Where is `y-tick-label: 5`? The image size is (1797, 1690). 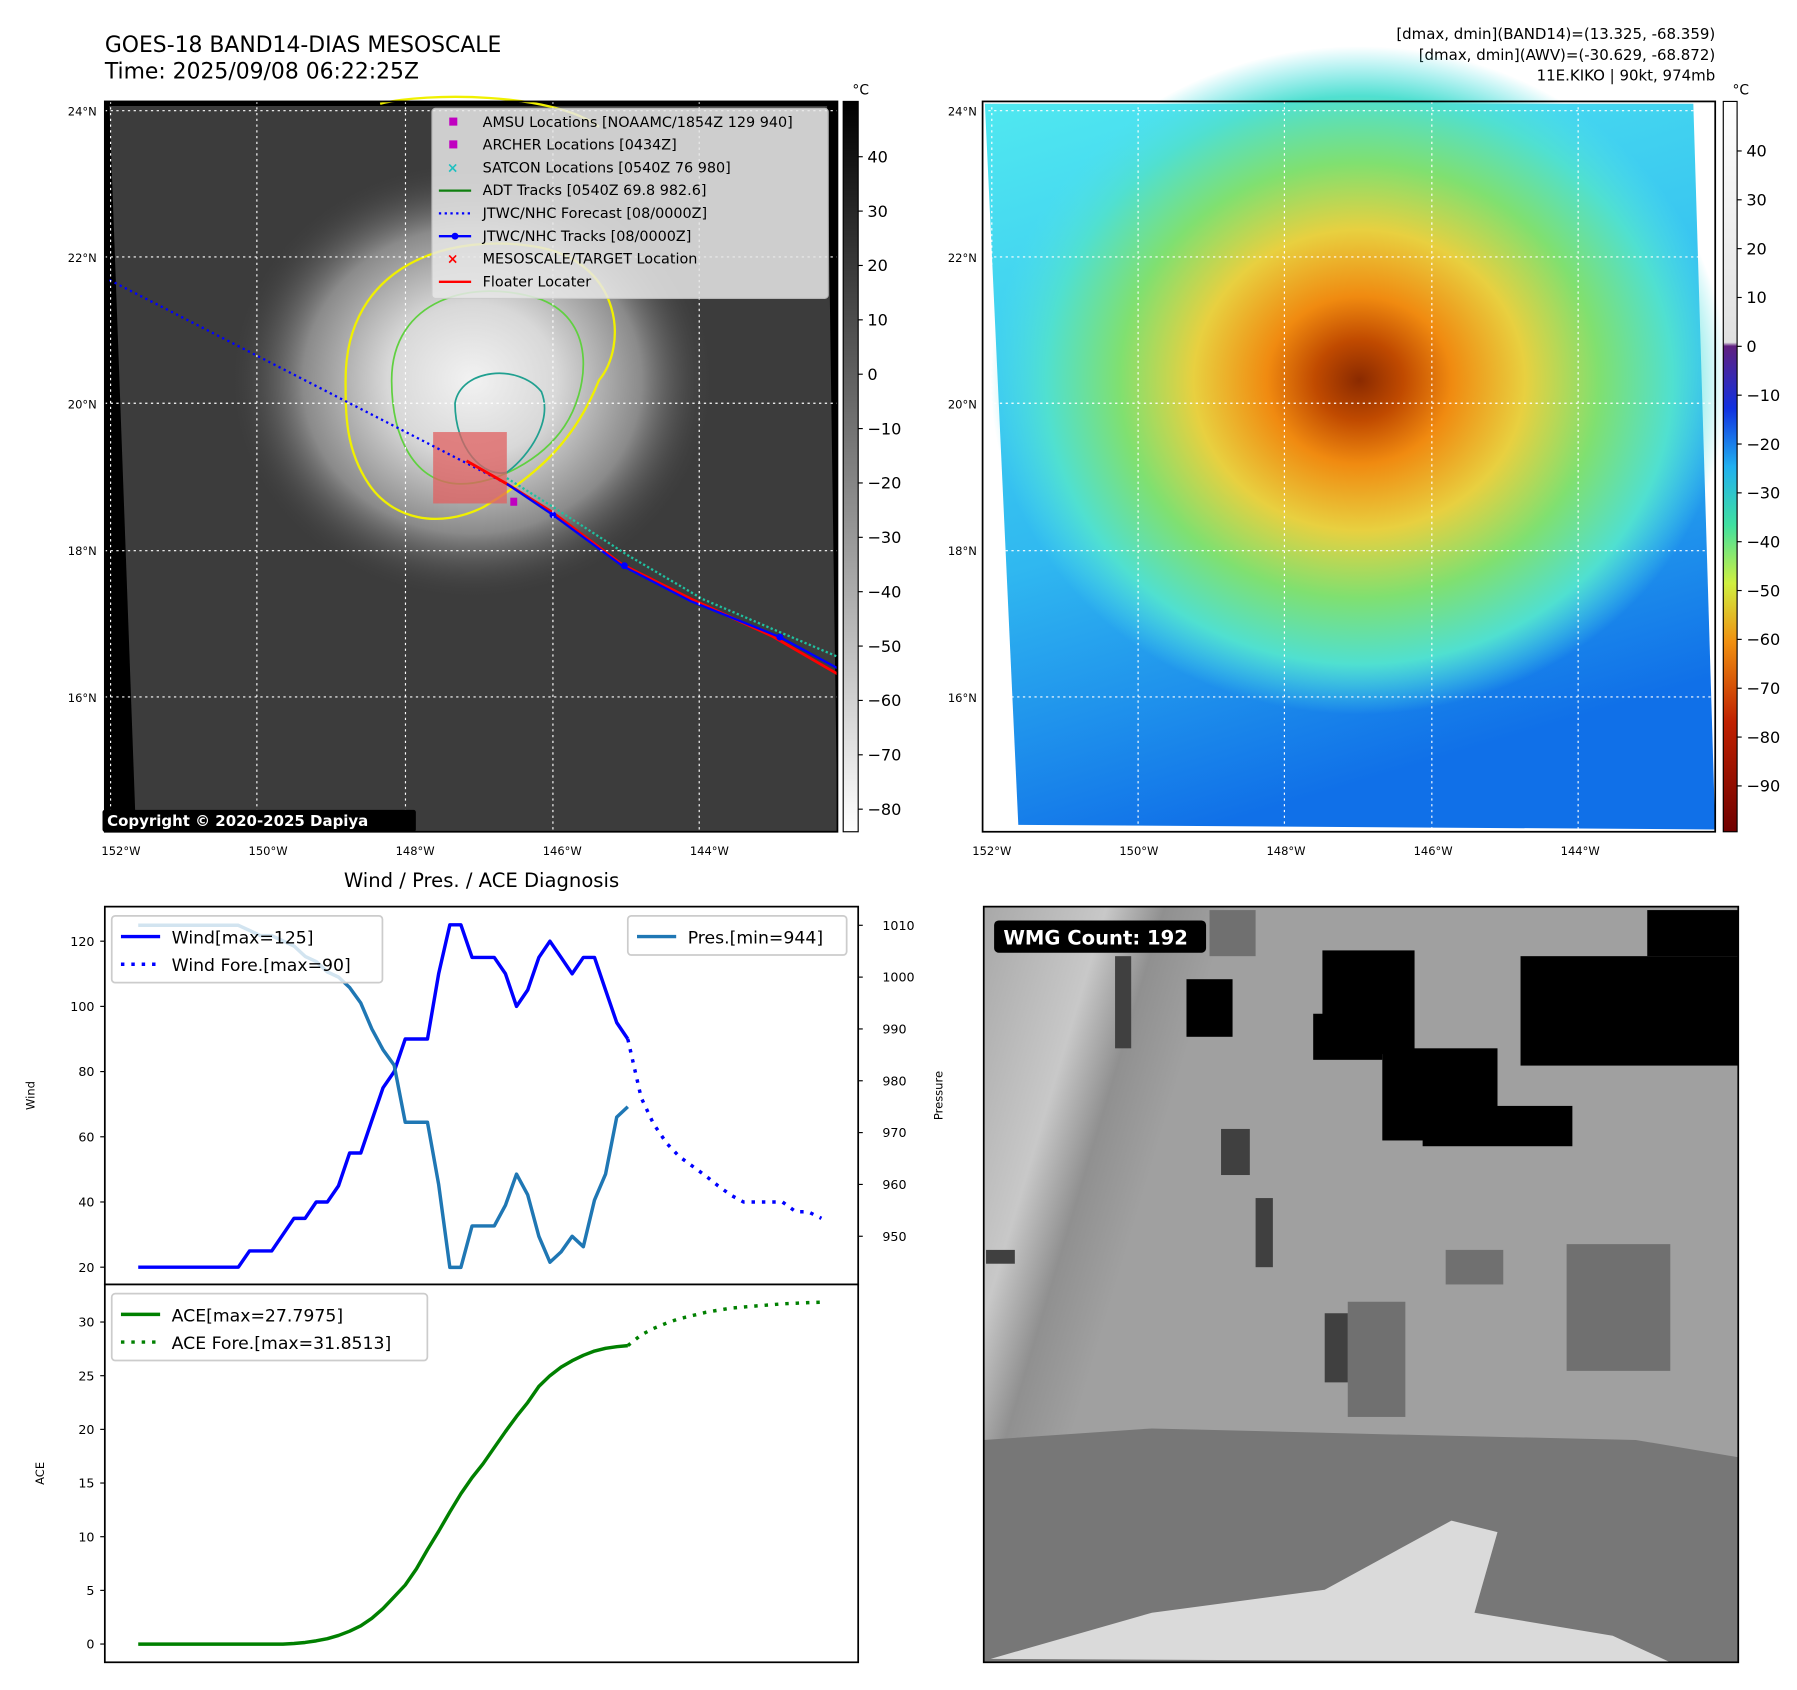
y-tick-label: 5 is located at coordinates (90, 1590).